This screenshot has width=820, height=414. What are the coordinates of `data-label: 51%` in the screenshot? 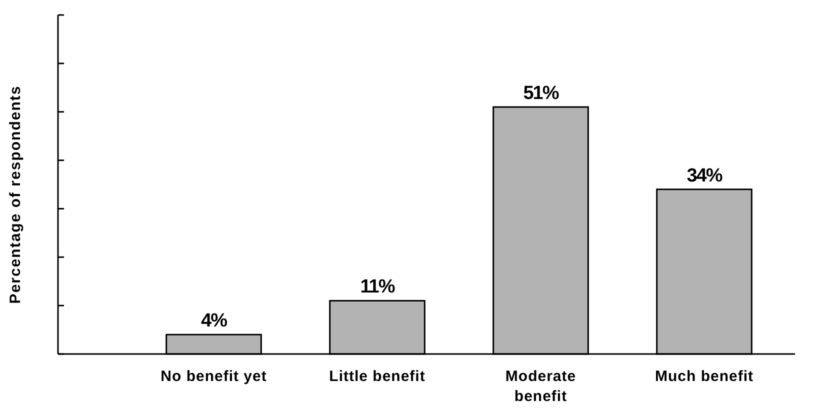 It's located at (541, 93).